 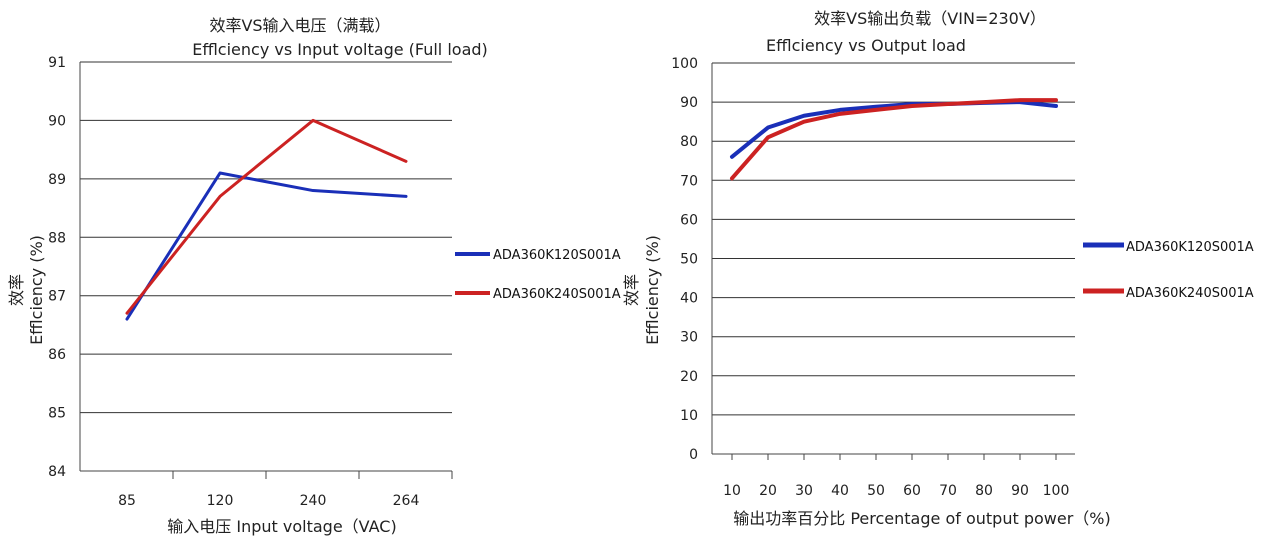 I want to click on right-y-tick-label: 100, so click(x=684, y=64).